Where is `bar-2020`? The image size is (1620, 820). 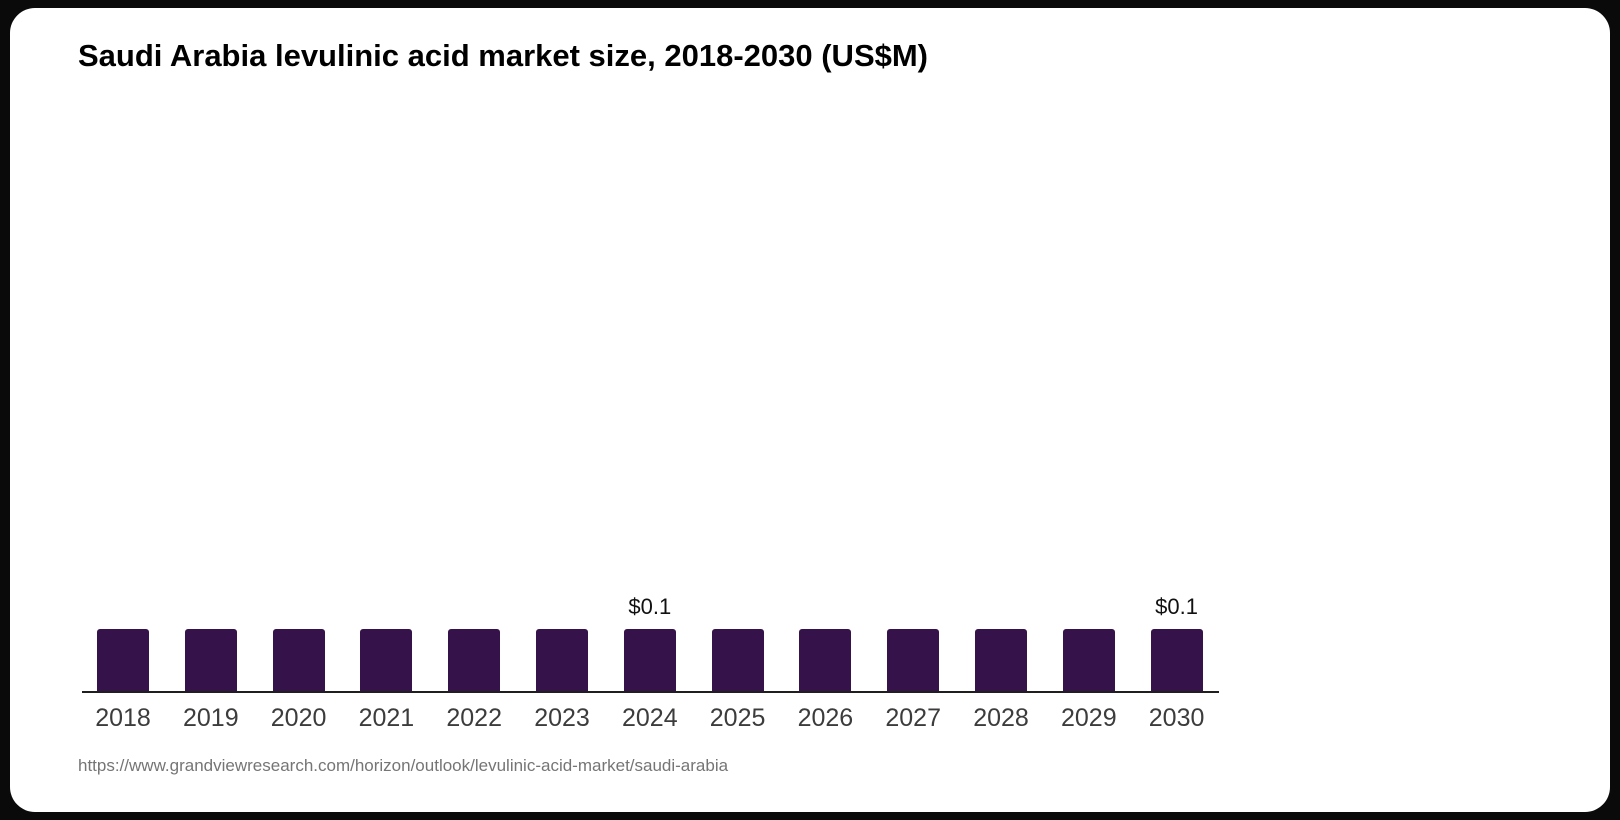 bar-2020 is located at coordinates (298, 660).